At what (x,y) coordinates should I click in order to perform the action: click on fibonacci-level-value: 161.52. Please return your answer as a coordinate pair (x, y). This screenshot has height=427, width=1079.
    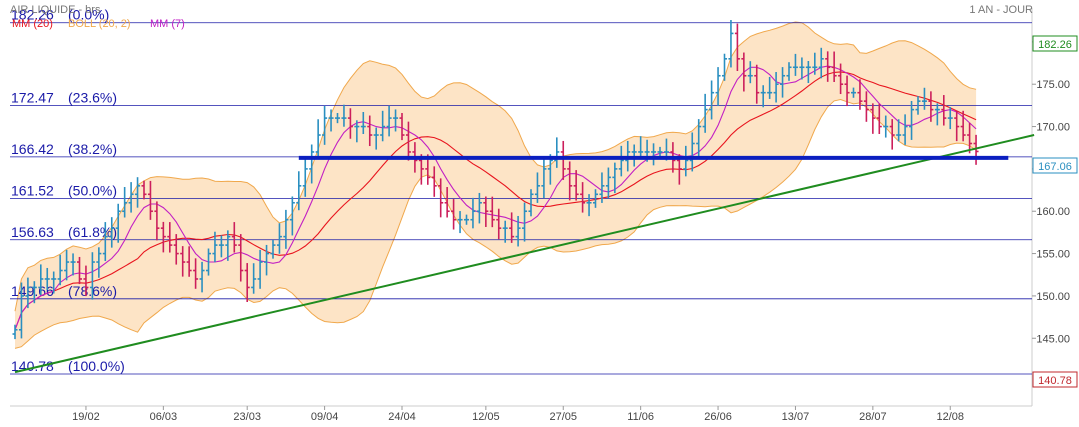
    Looking at the image, I should click on (32, 190).